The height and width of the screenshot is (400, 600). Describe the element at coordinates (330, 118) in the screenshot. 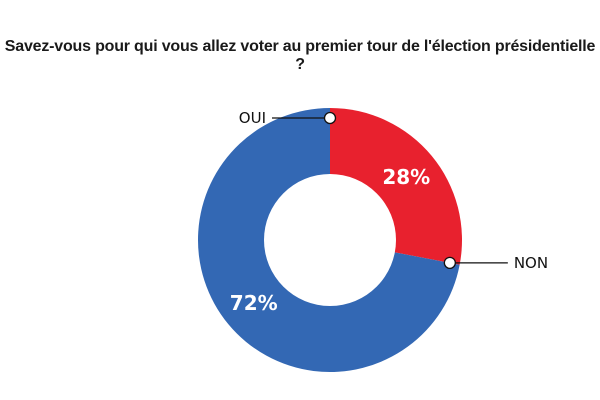

I see `marker-oui` at that location.